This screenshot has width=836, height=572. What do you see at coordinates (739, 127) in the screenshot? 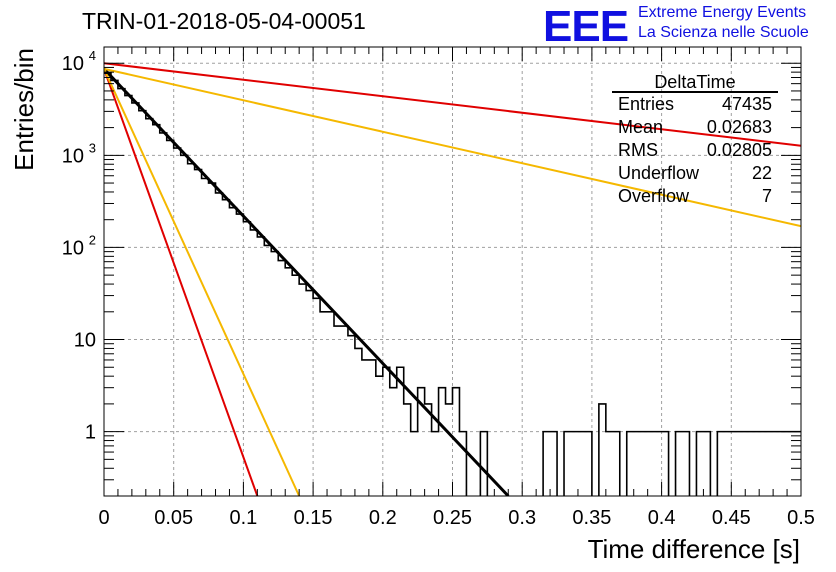
I see `stats-value: 0.02683` at bounding box center [739, 127].